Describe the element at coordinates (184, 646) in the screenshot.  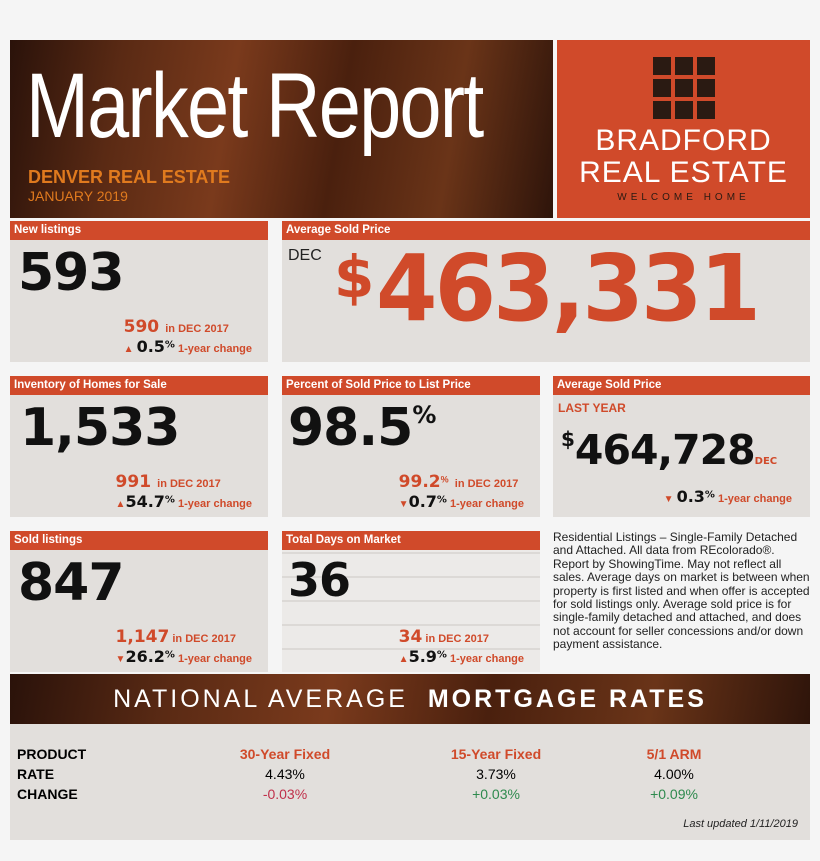
I see `prior-year: 1,147 in DEC 2017 ▼26.2% 1-year change` at that location.